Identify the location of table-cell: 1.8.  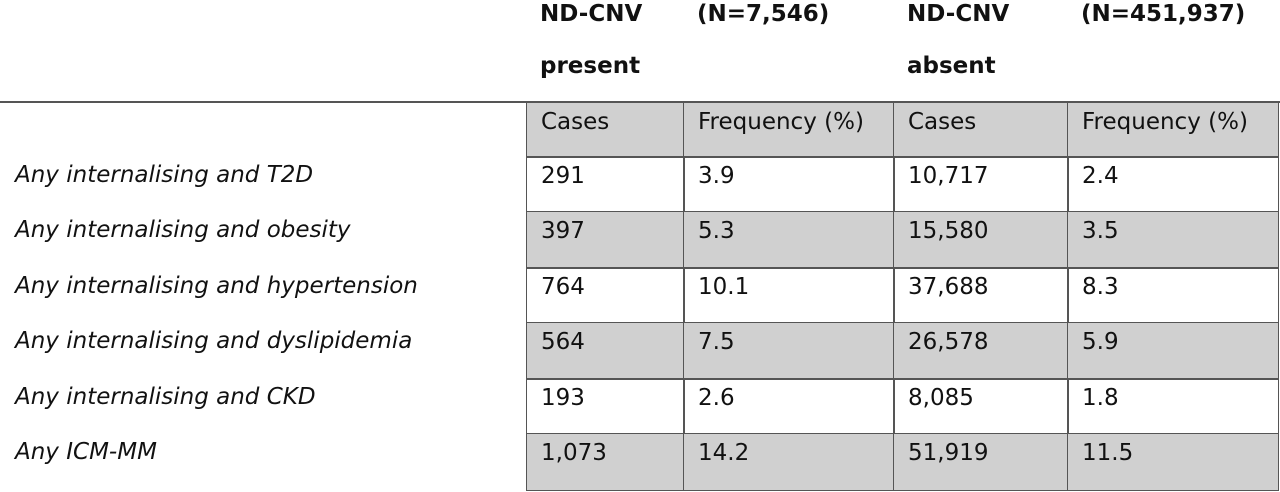
(1173, 406).